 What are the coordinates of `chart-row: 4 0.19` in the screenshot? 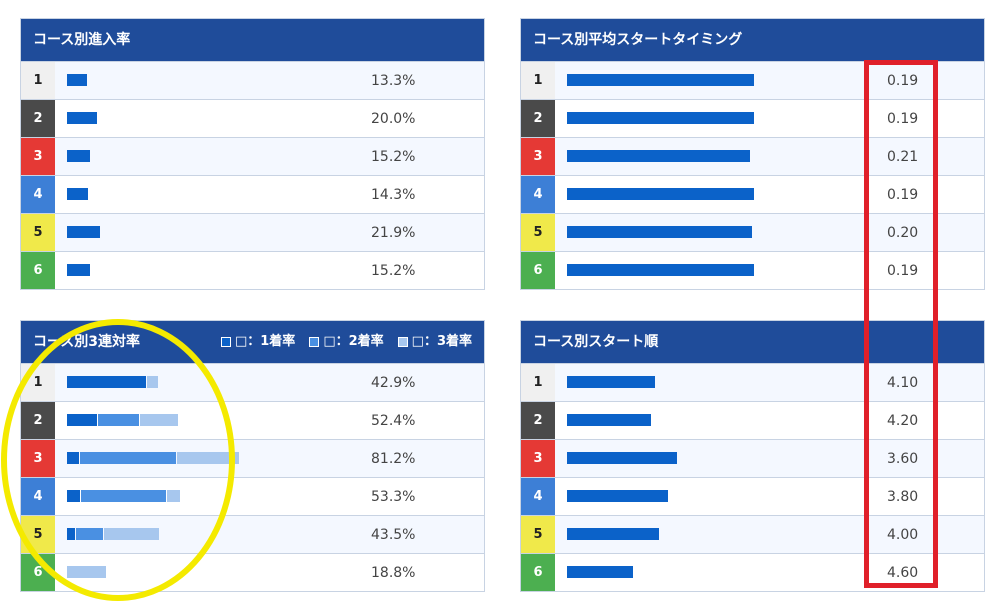 It's located at (752, 194).